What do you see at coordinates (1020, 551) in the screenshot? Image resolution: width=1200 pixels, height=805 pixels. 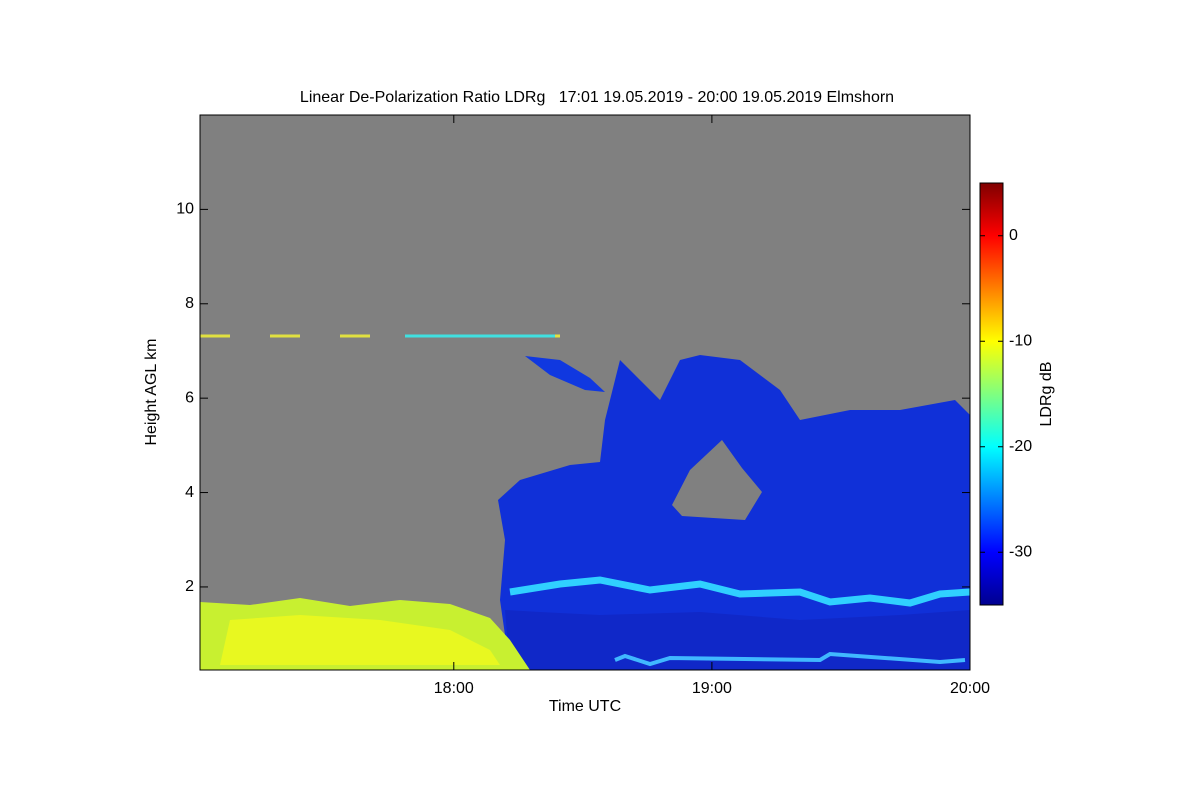 I see `colorbar-tick-label: -30` at bounding box center [1020, 551].